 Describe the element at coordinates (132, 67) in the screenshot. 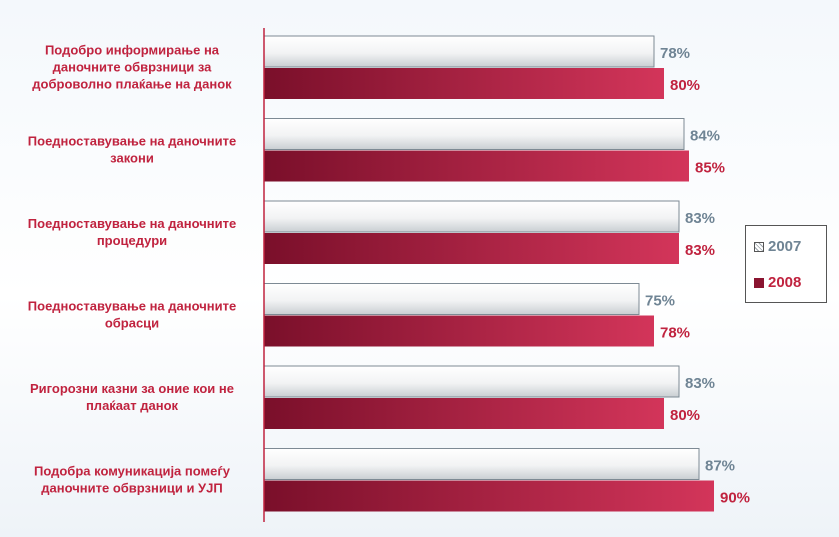

I see `category-label: даночните обврзници за` at that location.